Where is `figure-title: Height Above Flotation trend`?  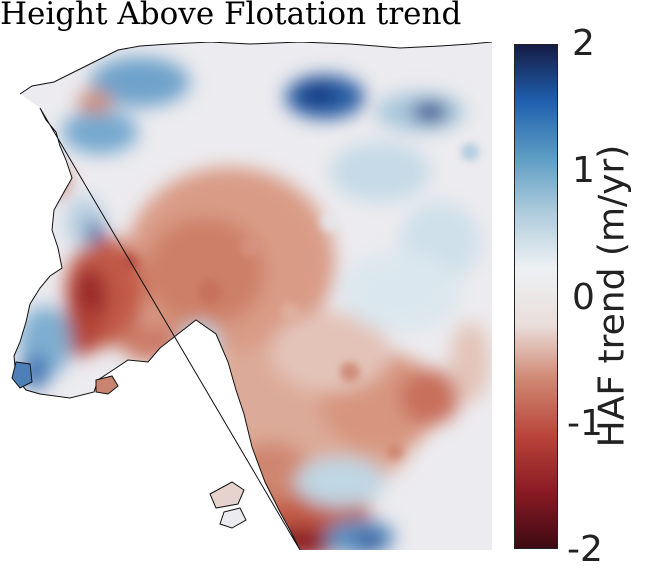 figure-title: Height Above Flotation trend is located at coordinates (230, 16).